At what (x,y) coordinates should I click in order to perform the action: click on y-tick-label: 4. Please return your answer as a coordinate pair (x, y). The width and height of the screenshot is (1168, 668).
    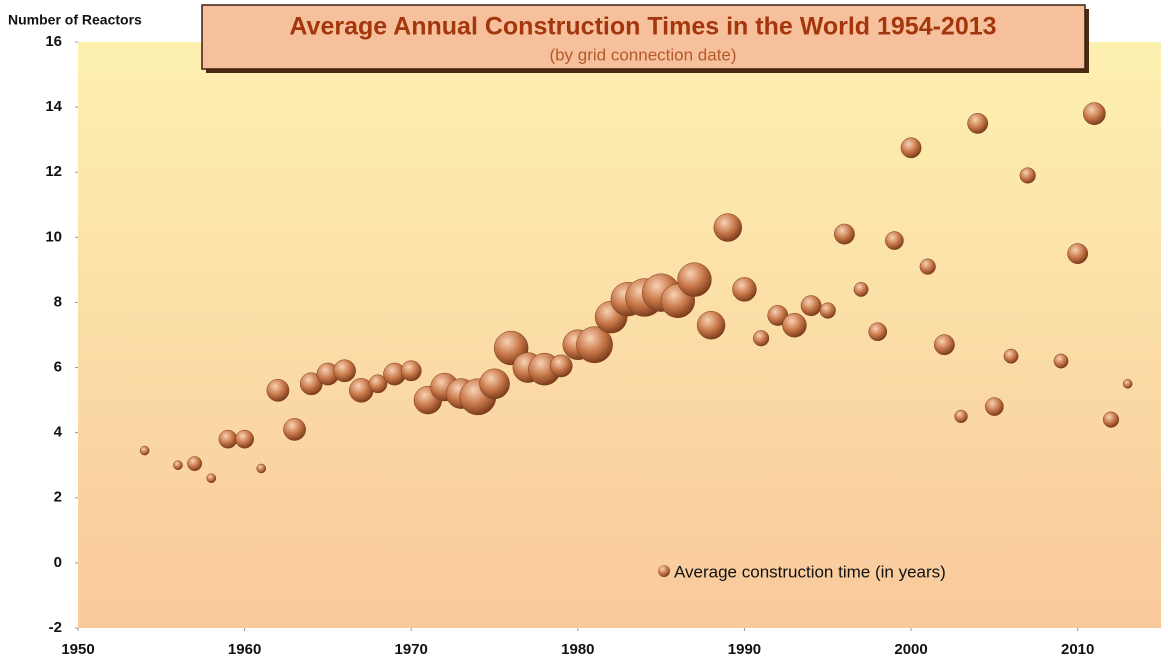
    Looking at the image, I should click on (58, 432).